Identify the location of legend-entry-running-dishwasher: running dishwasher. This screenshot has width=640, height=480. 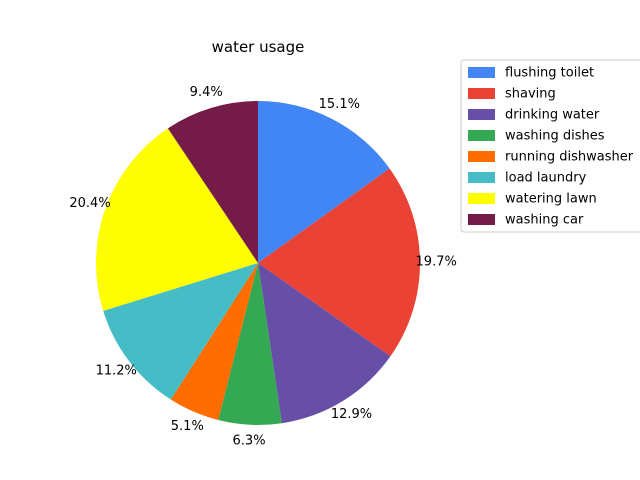
(551, 157).